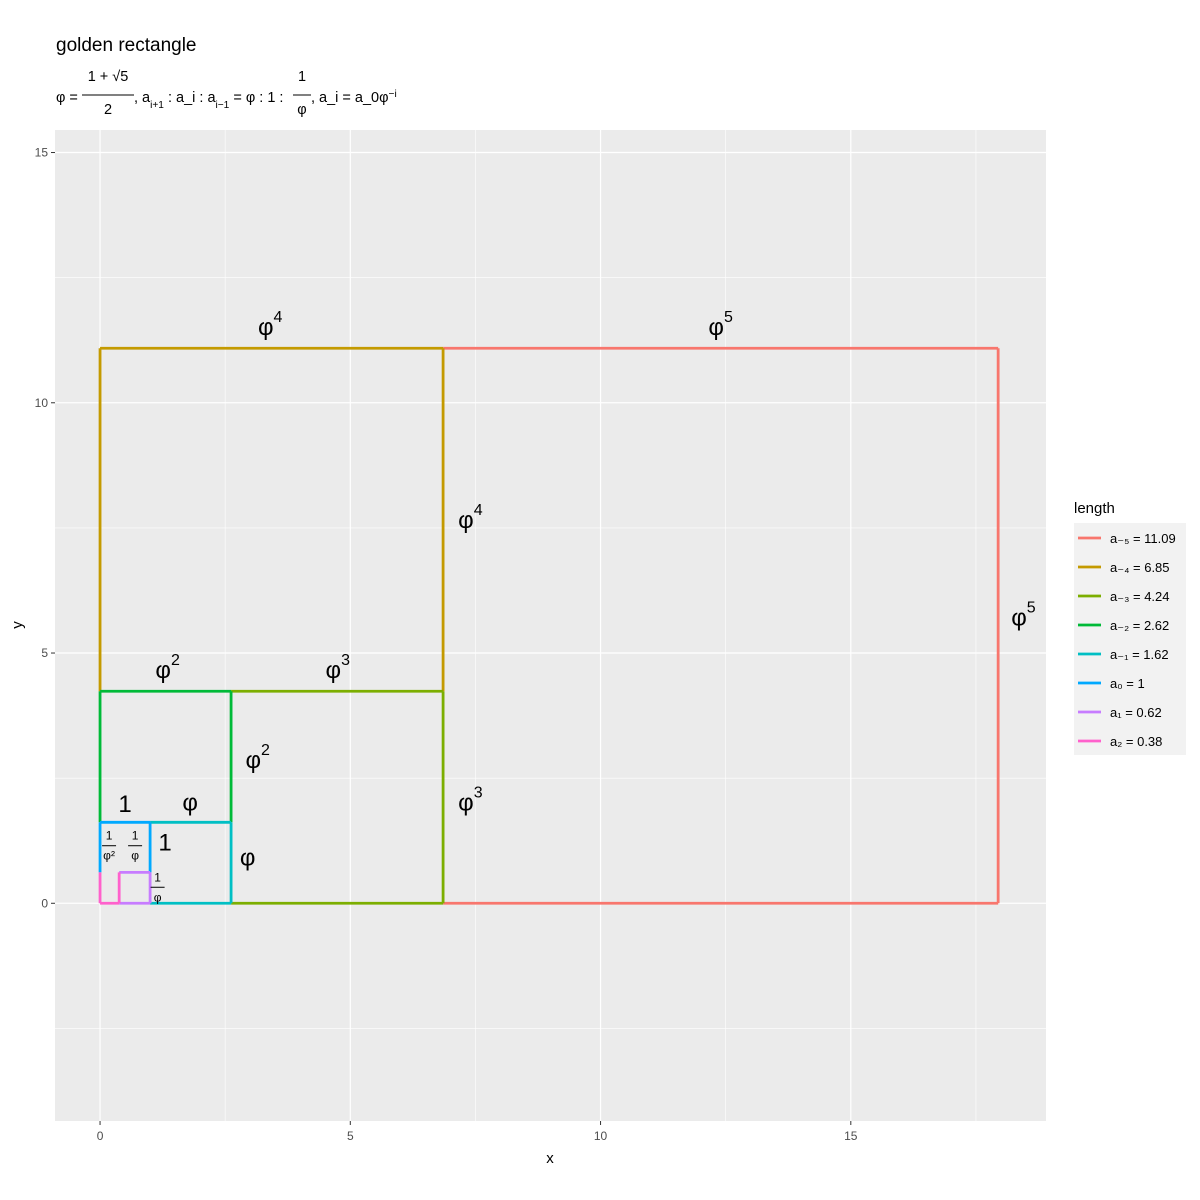 This screenshot has height=1200, width=1200. What do you see at coordinates (44, 903) in the screenshot?
I see `y-tick-label: 0` at bounding box center [44, 903].